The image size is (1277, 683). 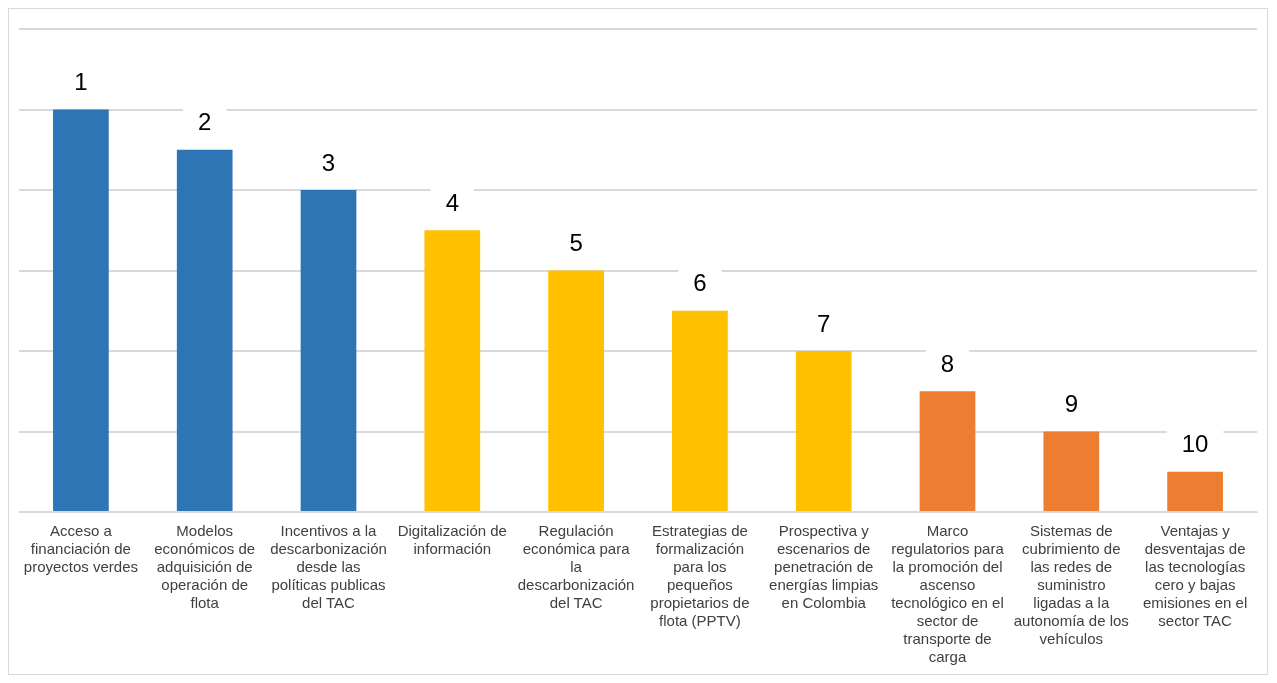 What do you see at coordinates (81, 82) in the screenshot?
I see `text: 1` at bounding box center [81, 82].